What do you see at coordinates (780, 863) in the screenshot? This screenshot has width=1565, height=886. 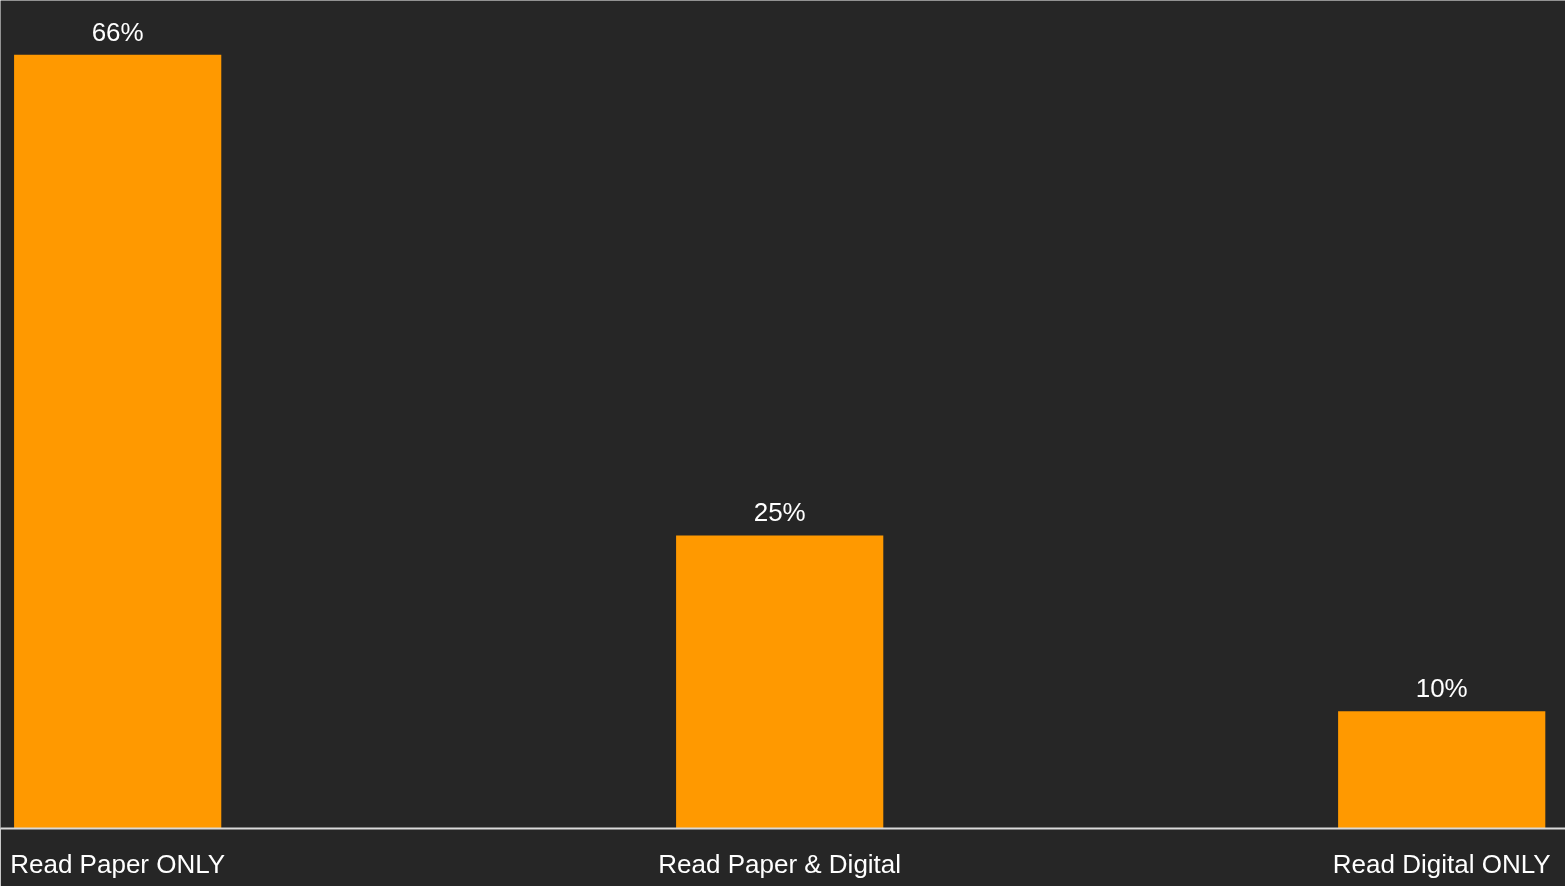 I see `x-tick-label: Read Paper & Digital` at bounding box center [780, 863].